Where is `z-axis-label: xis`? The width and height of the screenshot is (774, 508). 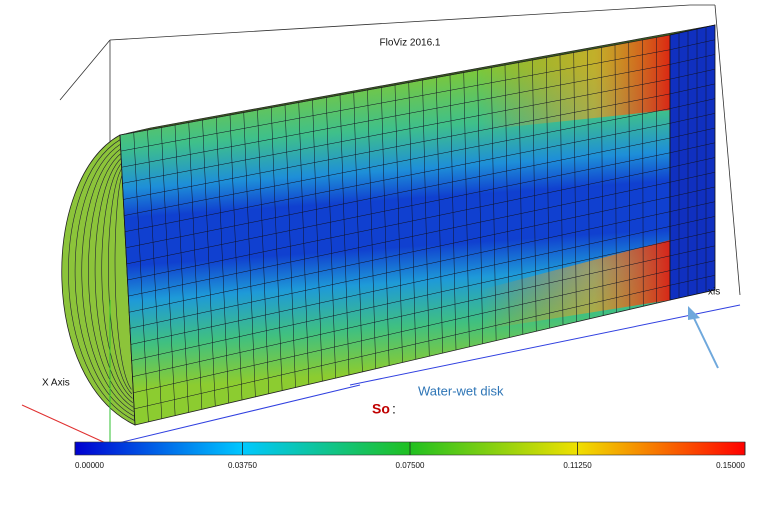 z-axis-label: xis is located at coordinates (714, 292).